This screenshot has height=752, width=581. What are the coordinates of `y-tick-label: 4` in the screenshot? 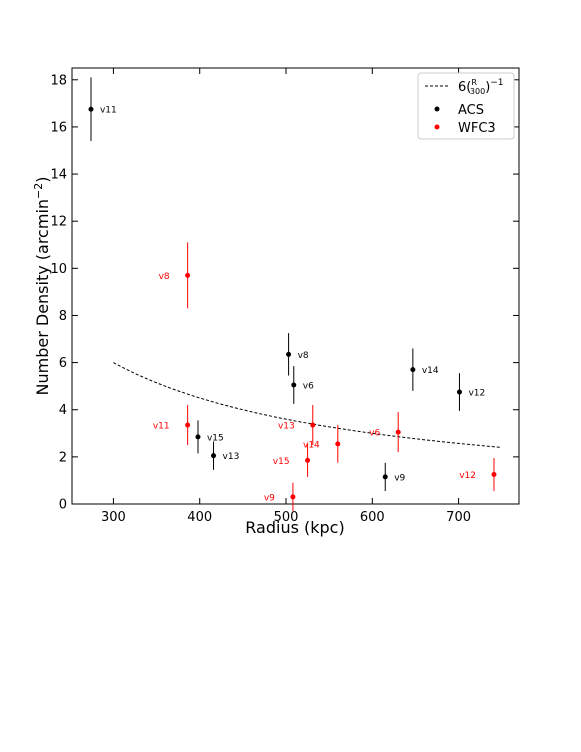 It's located at (63, 410).